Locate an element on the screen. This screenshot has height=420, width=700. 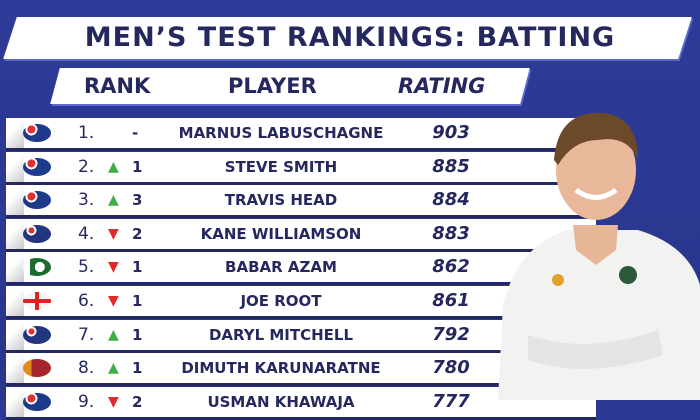
flag-sri-lanka-icon is located at coordinates (37, 368).